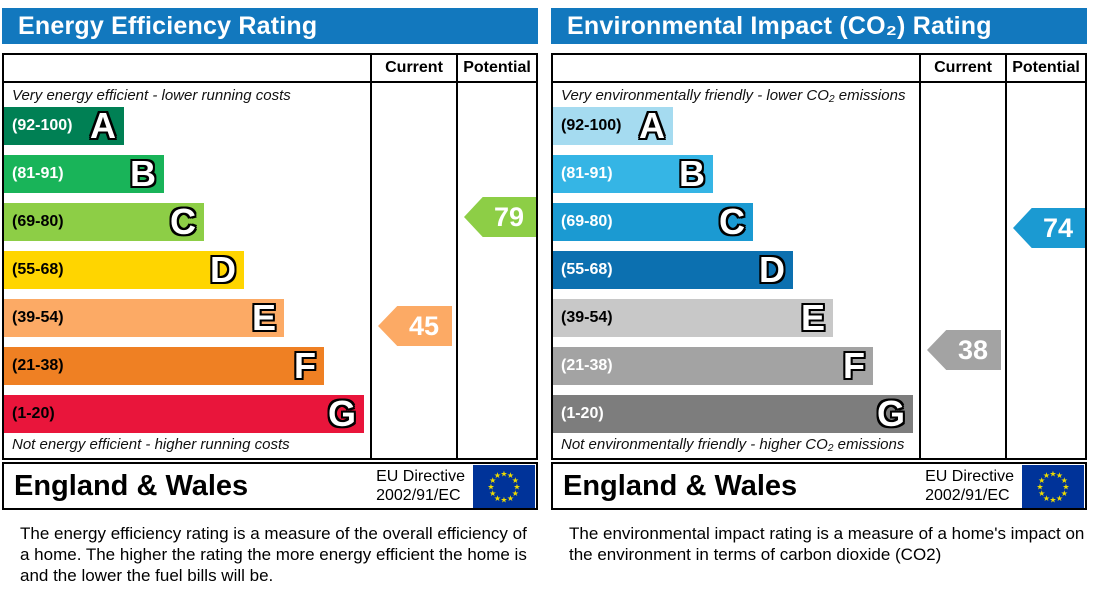 The image size is (1098, 613). What do you see at coordinates (38, 317) in the screenshot?
I see `band-range-label: (39-54)` at bounding box center [38, 317].